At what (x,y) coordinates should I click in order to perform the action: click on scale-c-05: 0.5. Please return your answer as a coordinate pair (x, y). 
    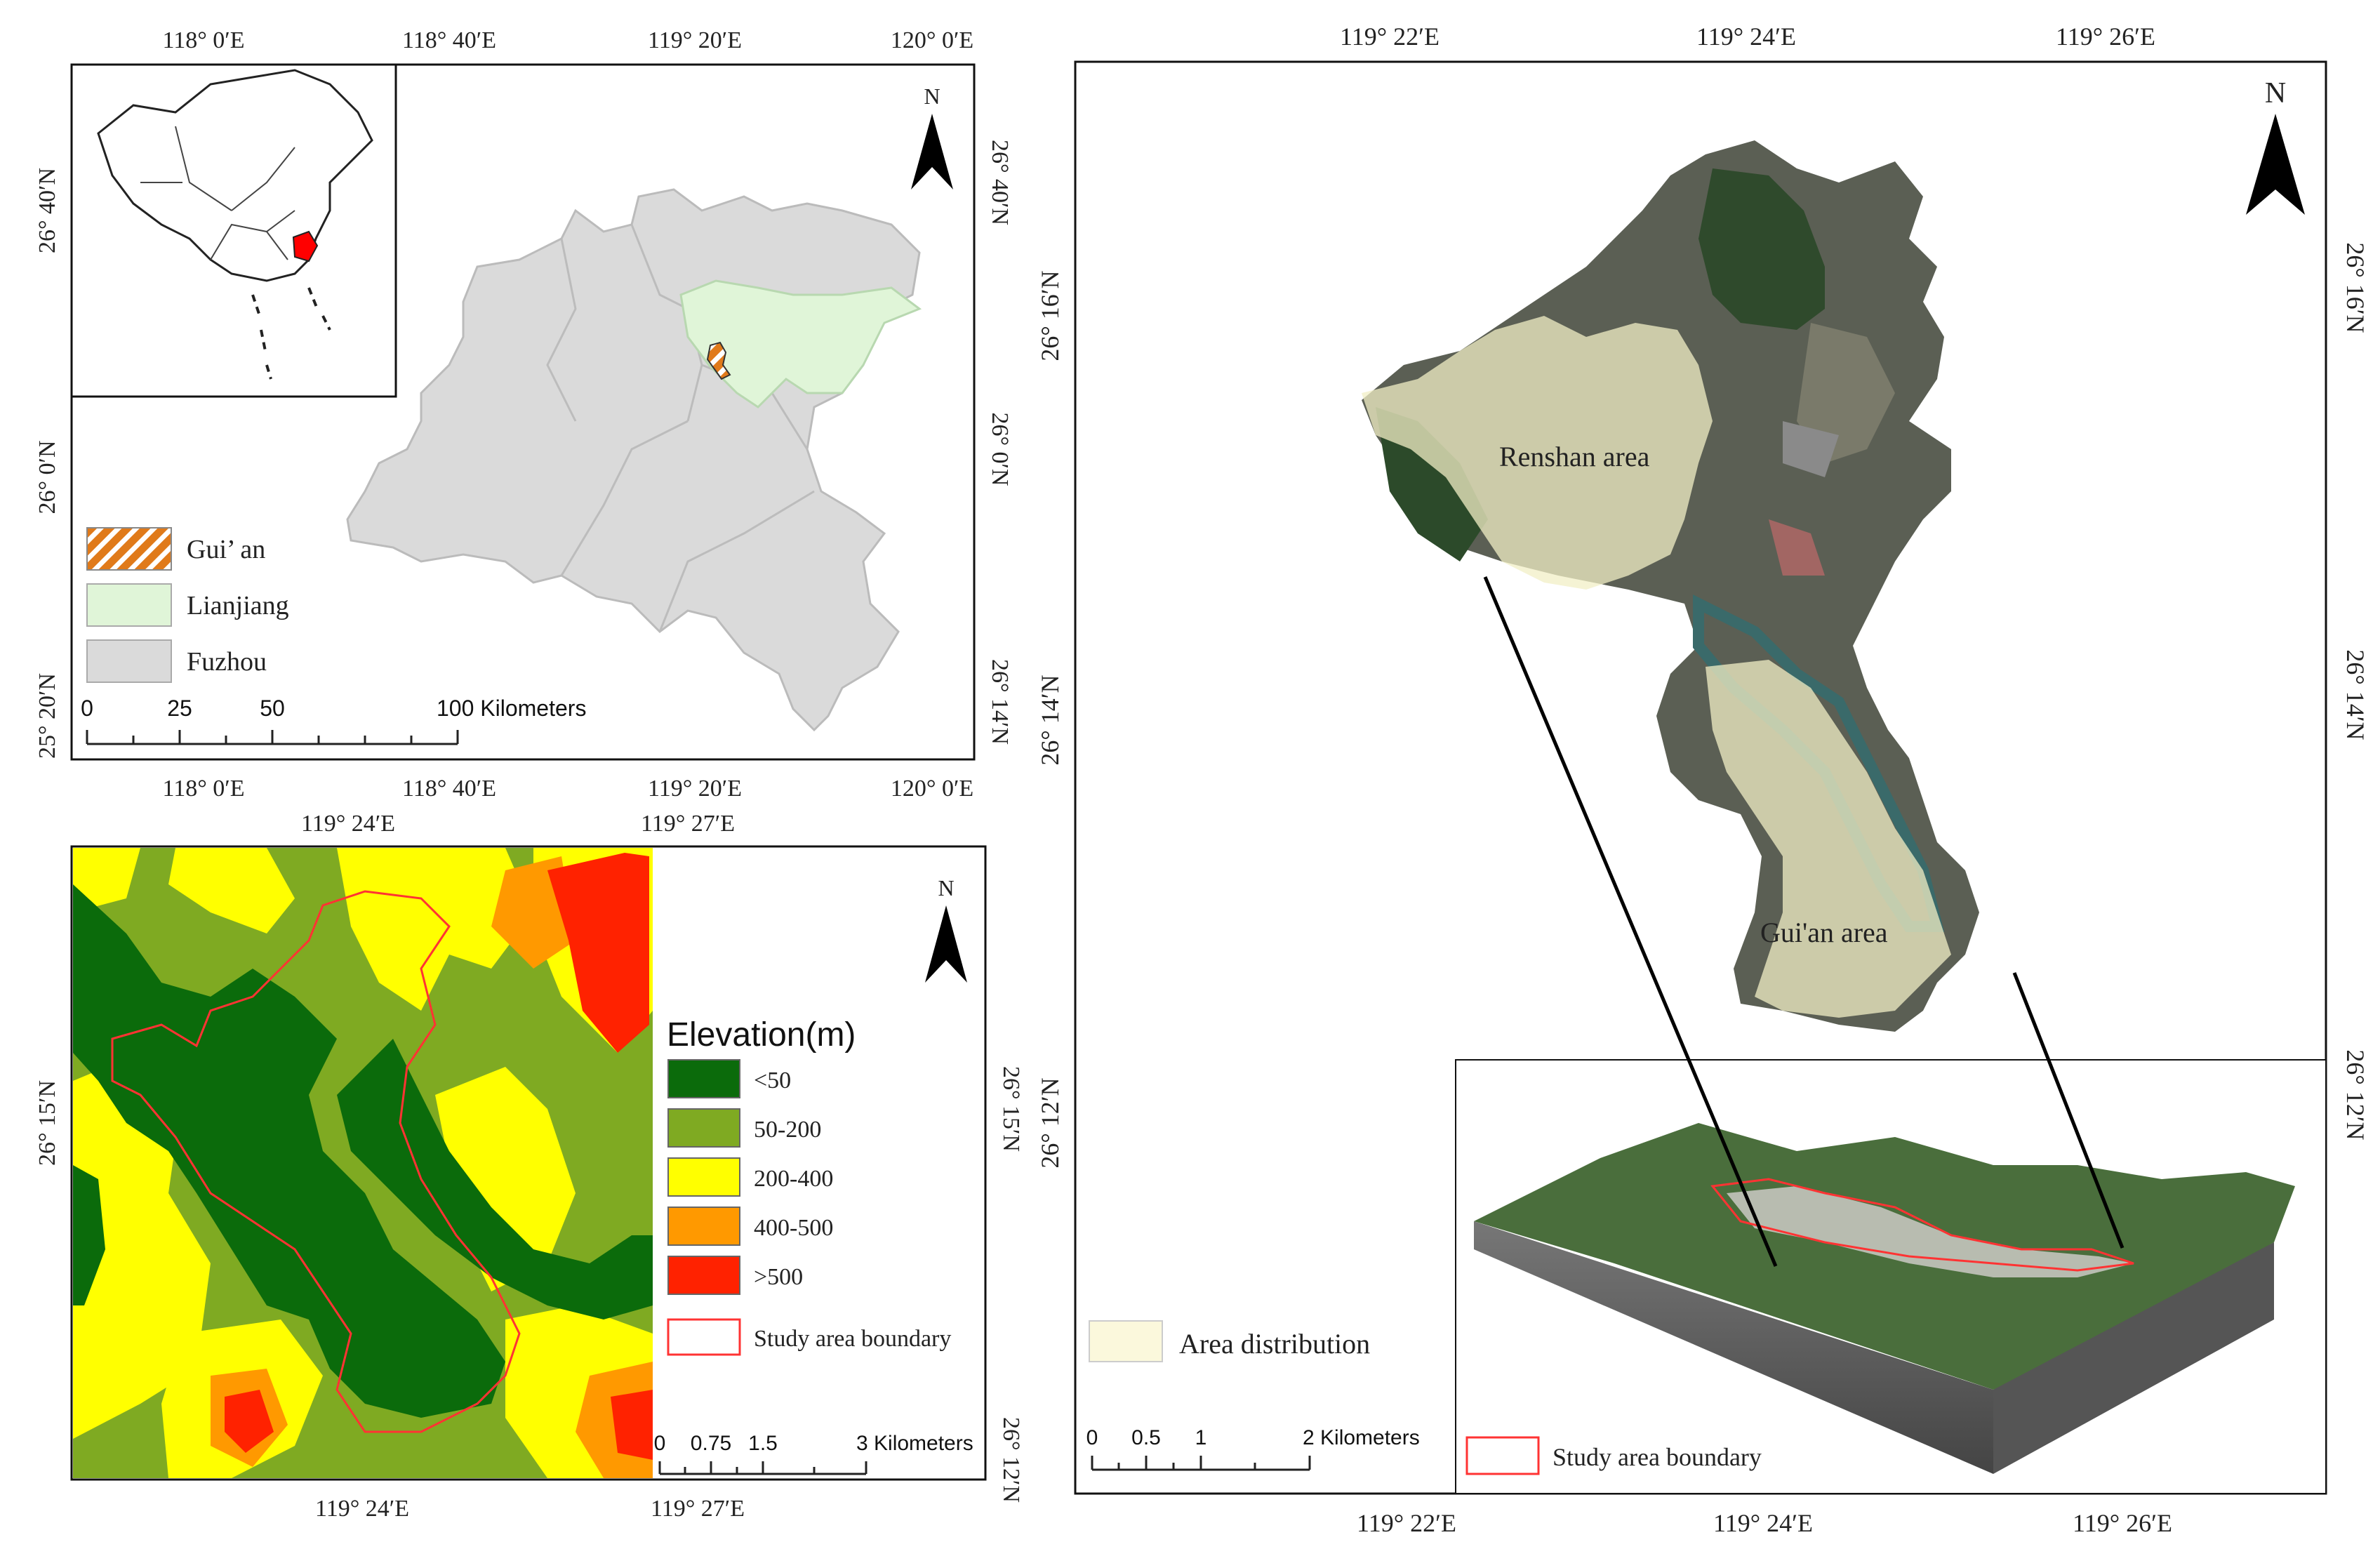
    Looking at the image, I should click on (1146, 1437).